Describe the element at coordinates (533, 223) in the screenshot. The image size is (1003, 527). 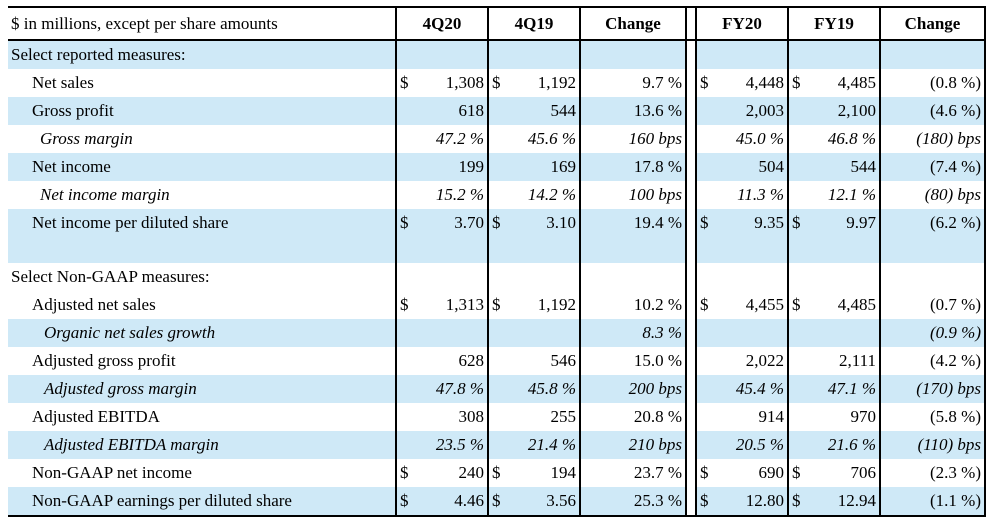
I see `cell-4q19: $3.10` at that location.